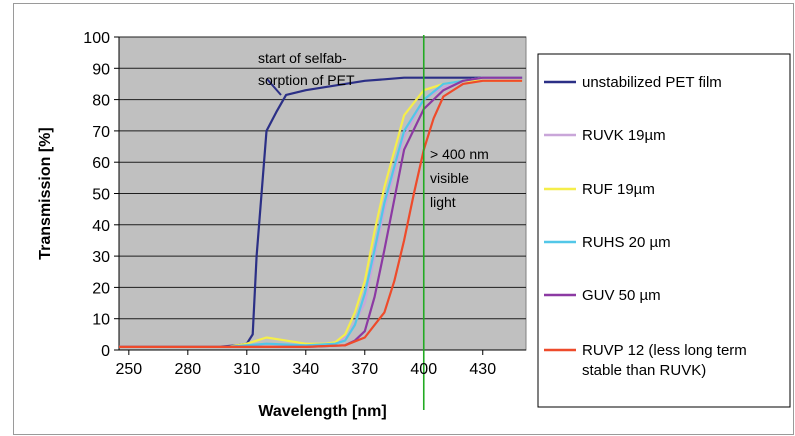 The width and height of the screenshot is (795, 436). Describe the element at coordinates (101, 195) in the screenshot. I see `y-tick-label: 50` at that location.